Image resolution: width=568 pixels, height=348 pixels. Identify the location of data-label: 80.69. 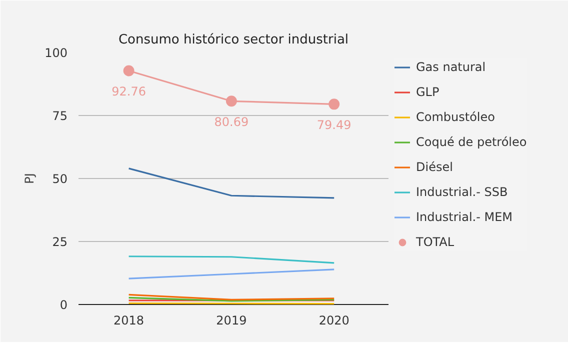
(231, 122).